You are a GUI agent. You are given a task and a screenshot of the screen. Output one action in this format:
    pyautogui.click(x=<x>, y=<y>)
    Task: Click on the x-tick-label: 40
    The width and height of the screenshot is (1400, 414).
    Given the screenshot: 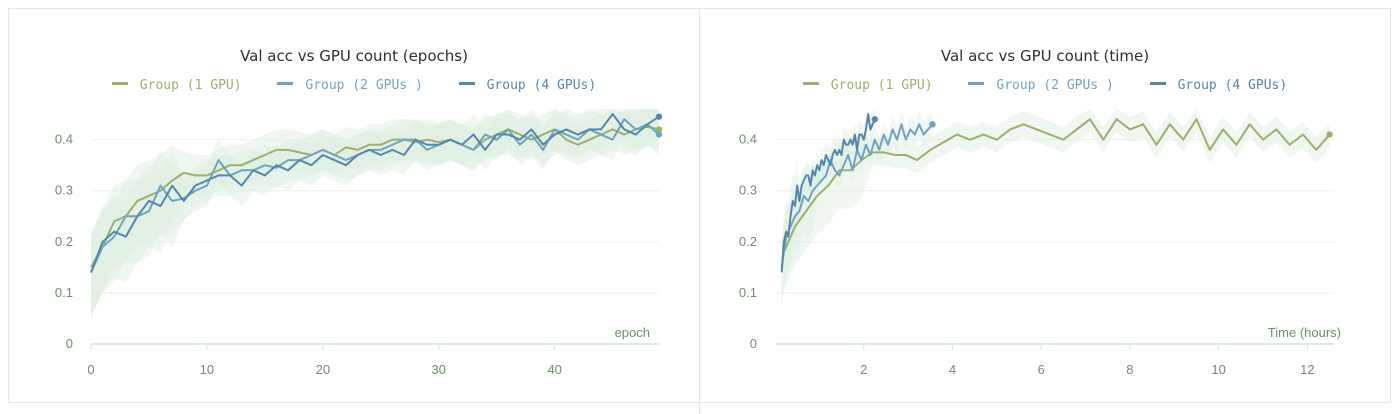 What is the action you would take?
    pyautogui.click(x=554, y=369)
    